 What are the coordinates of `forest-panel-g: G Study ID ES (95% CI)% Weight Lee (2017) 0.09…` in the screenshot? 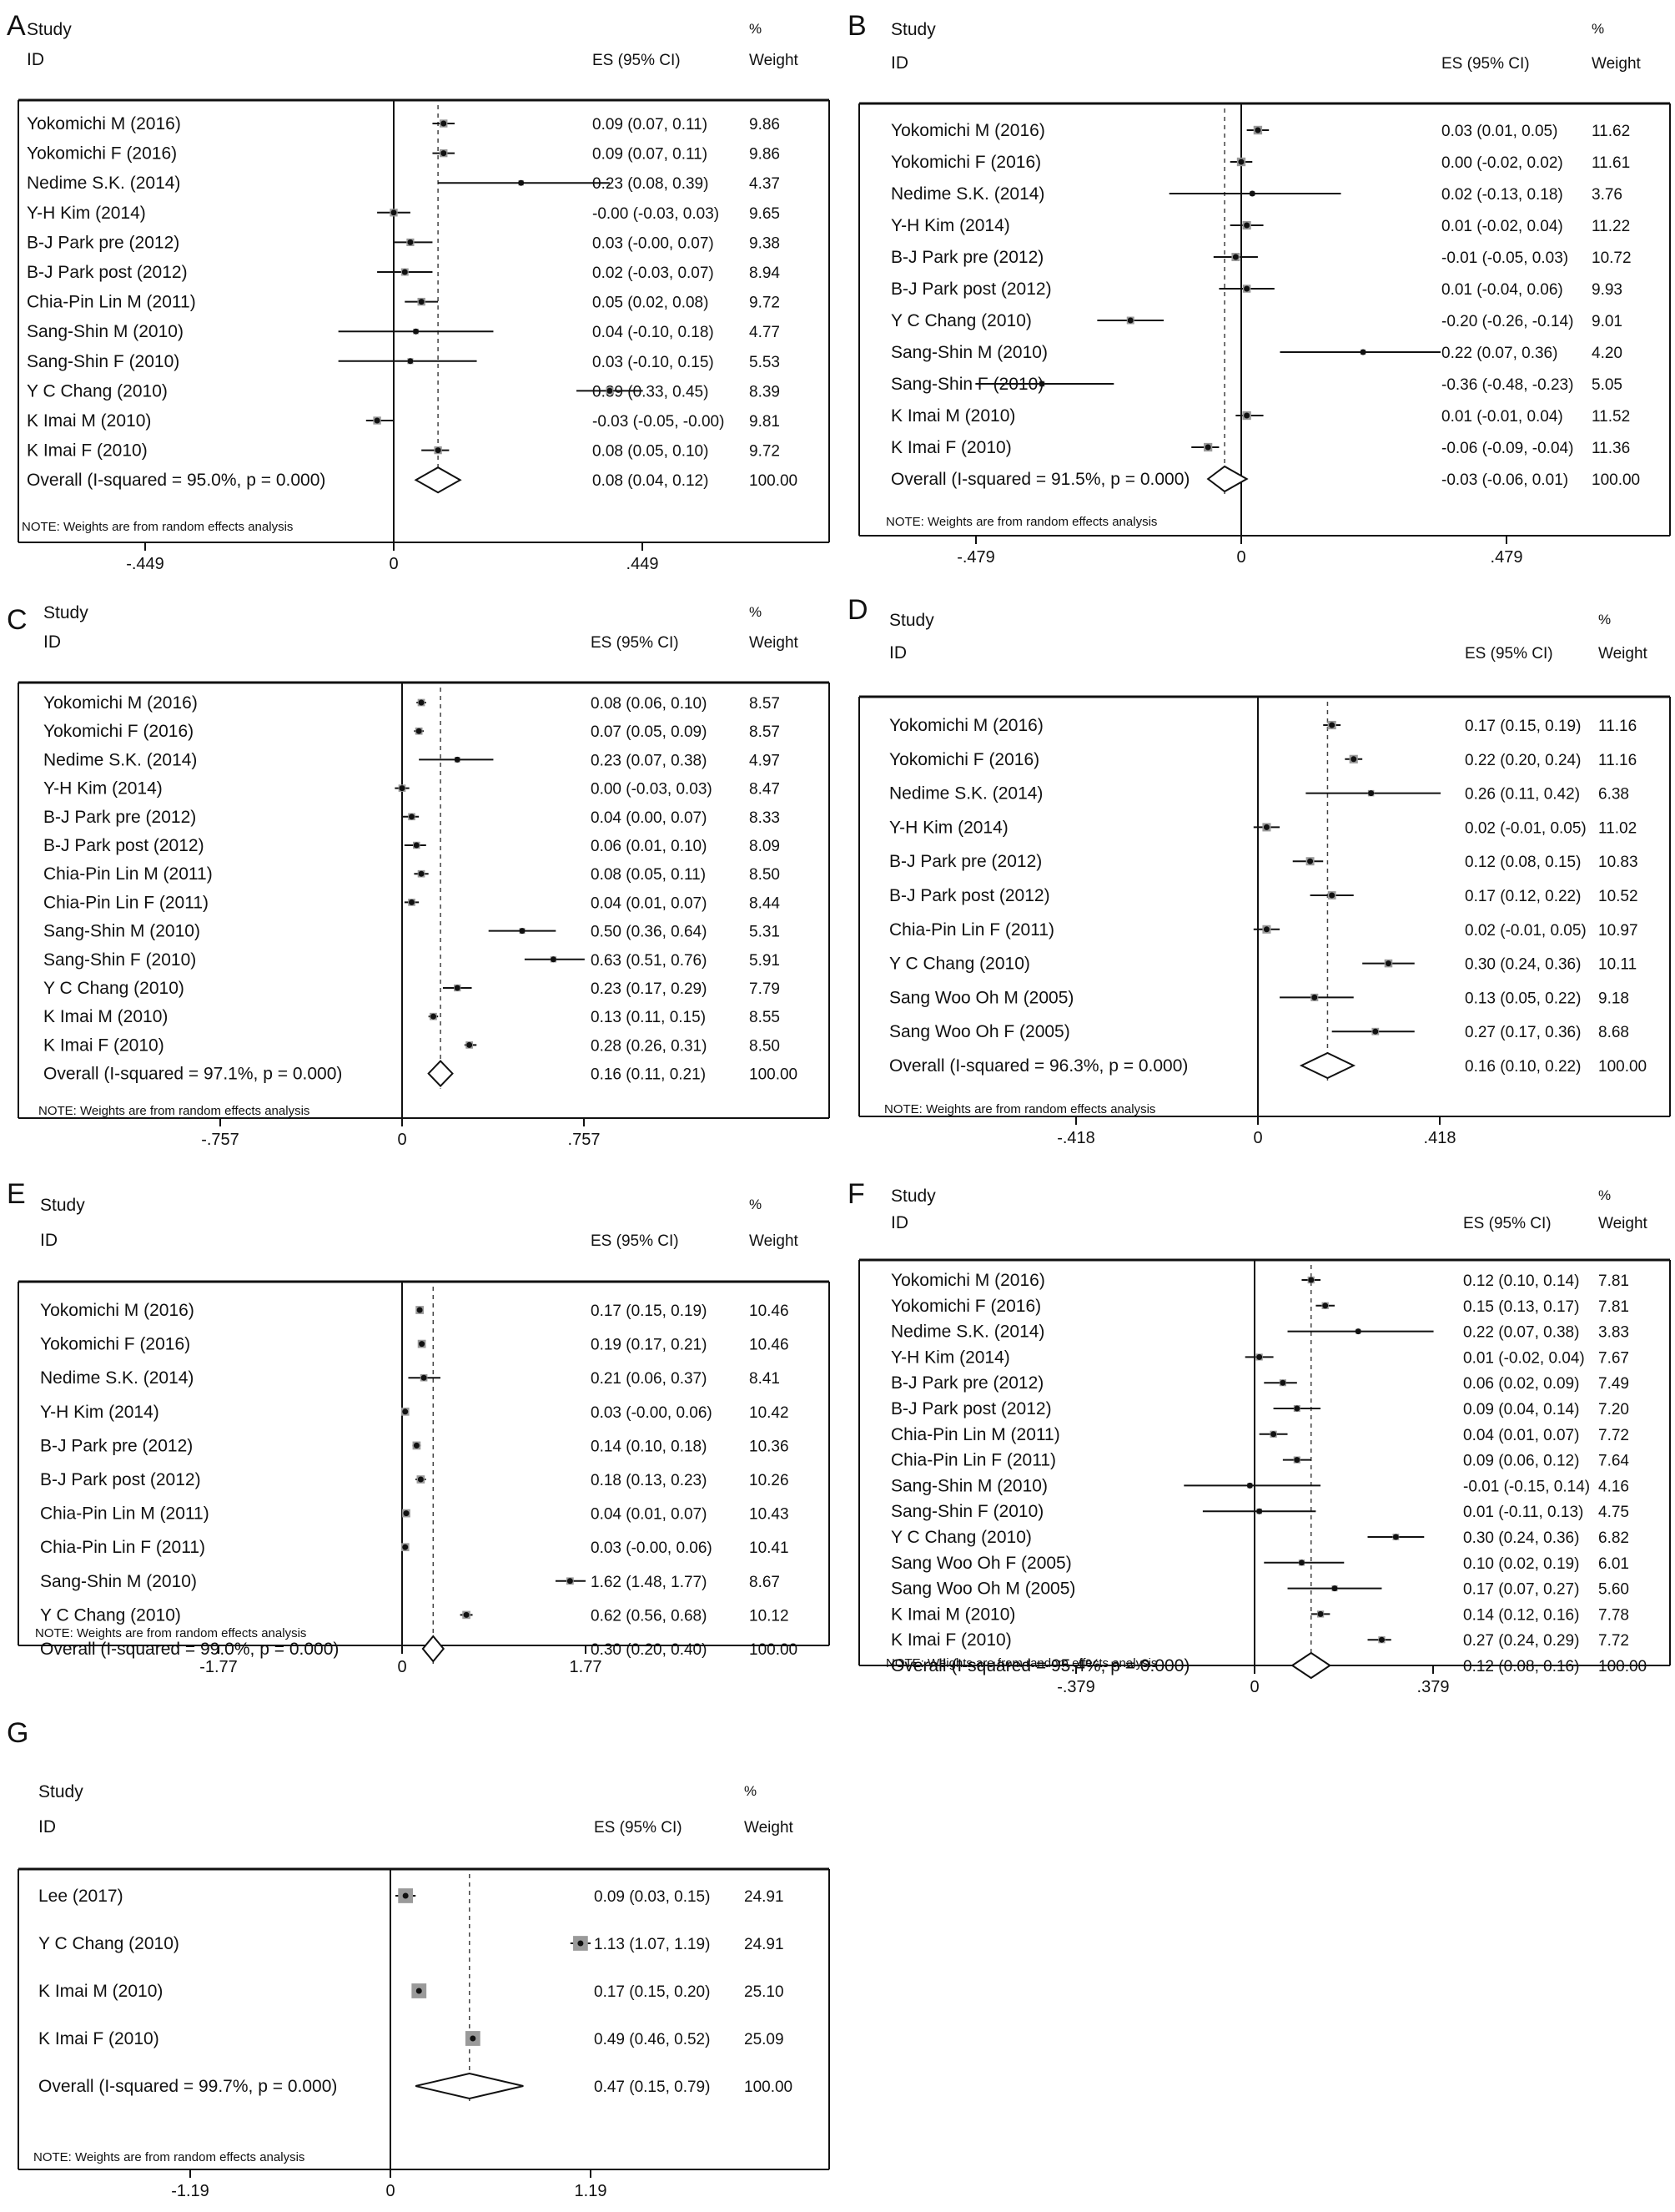 It's located at (418, 1958).